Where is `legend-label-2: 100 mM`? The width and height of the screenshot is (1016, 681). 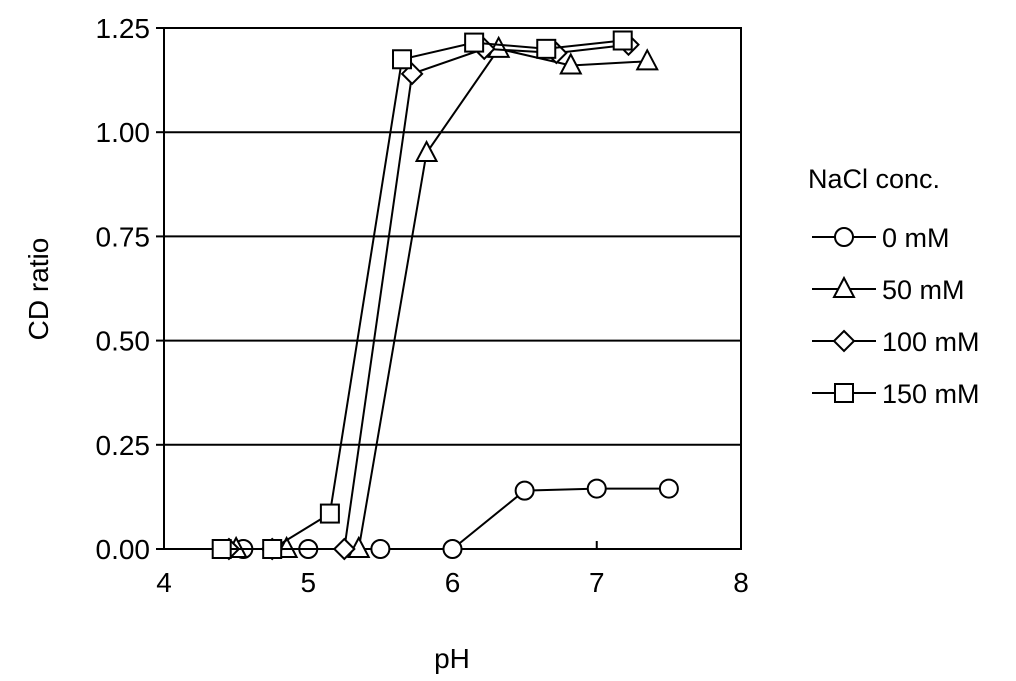 legend-label-2: 100 mM is located at coordinates (931, 342).